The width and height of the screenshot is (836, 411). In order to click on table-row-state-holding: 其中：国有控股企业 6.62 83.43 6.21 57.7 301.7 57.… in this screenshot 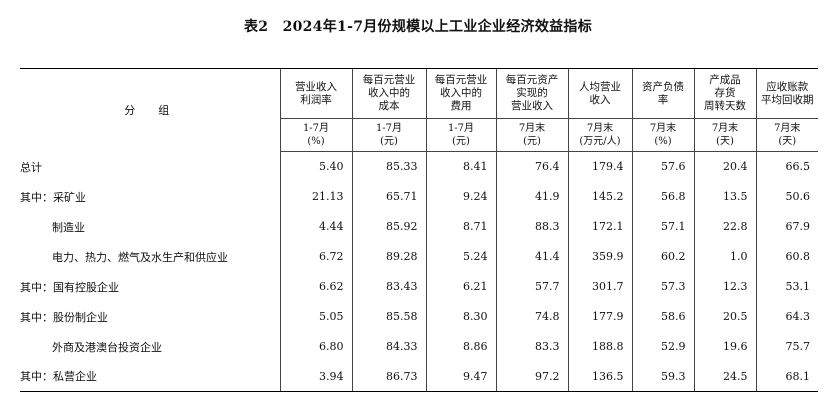, I will do `click(419, 286)`.